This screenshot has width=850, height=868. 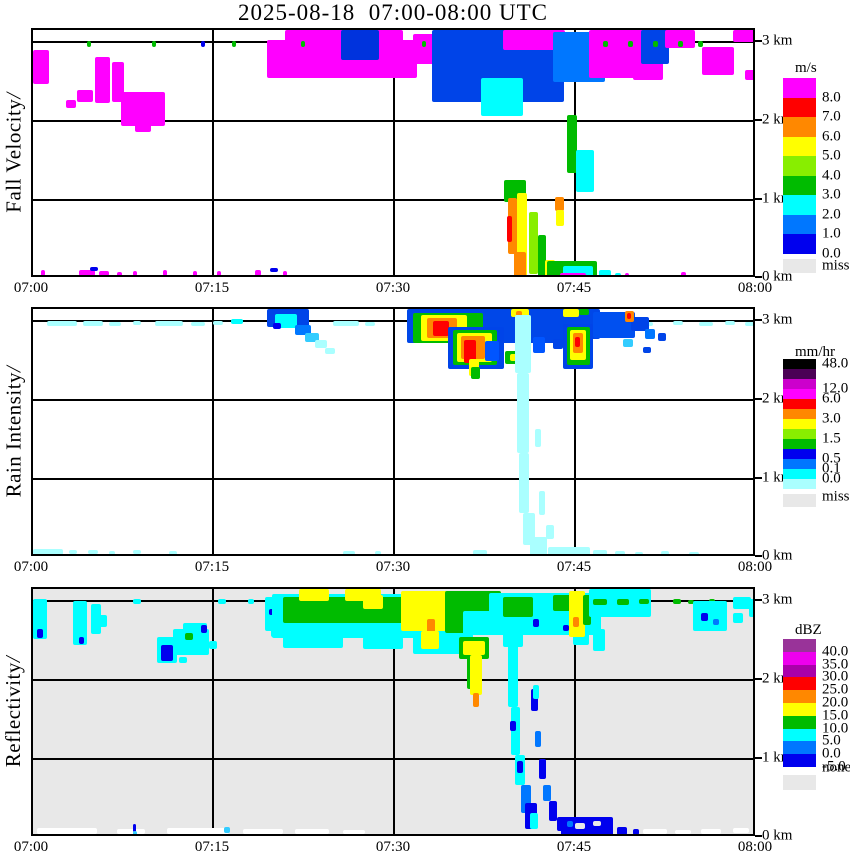 What do you see at coordinates (815, 352) in the screenshot?
I see `legend-title: mm/hr` at bounding box center [815, 352].